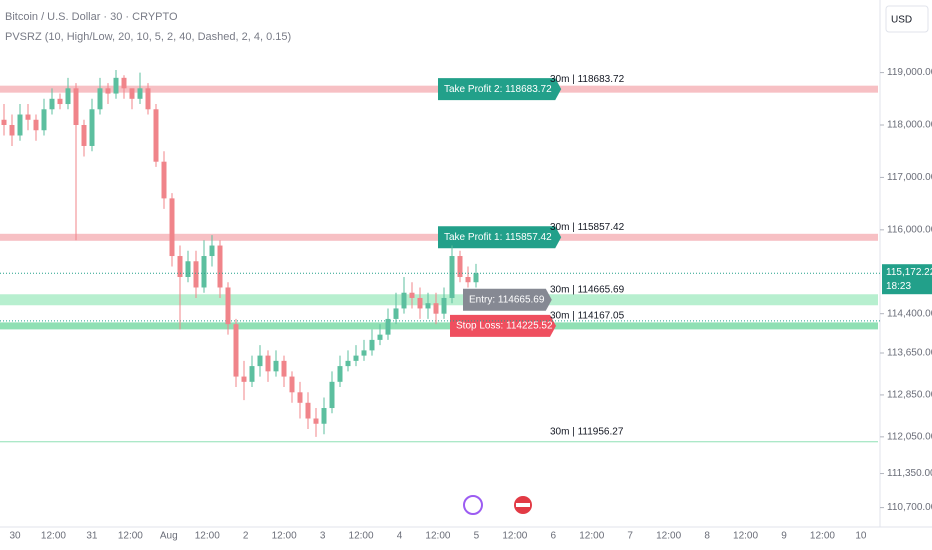 The width and height of the screenshot is (932, 550). What do you see at coordinates (909, 272) in the screenshot?
I see `last-price-label: 115,172.22` at bounding box center [909, 272].